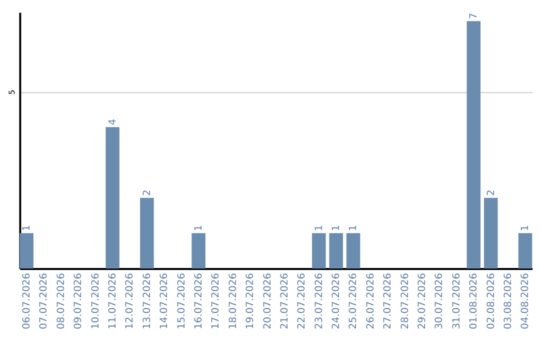  What do you see at coordinates (336, 301) in the screenshot?
I see `x-tick-label: 24.07.2026` at bounding box center [336, 301].